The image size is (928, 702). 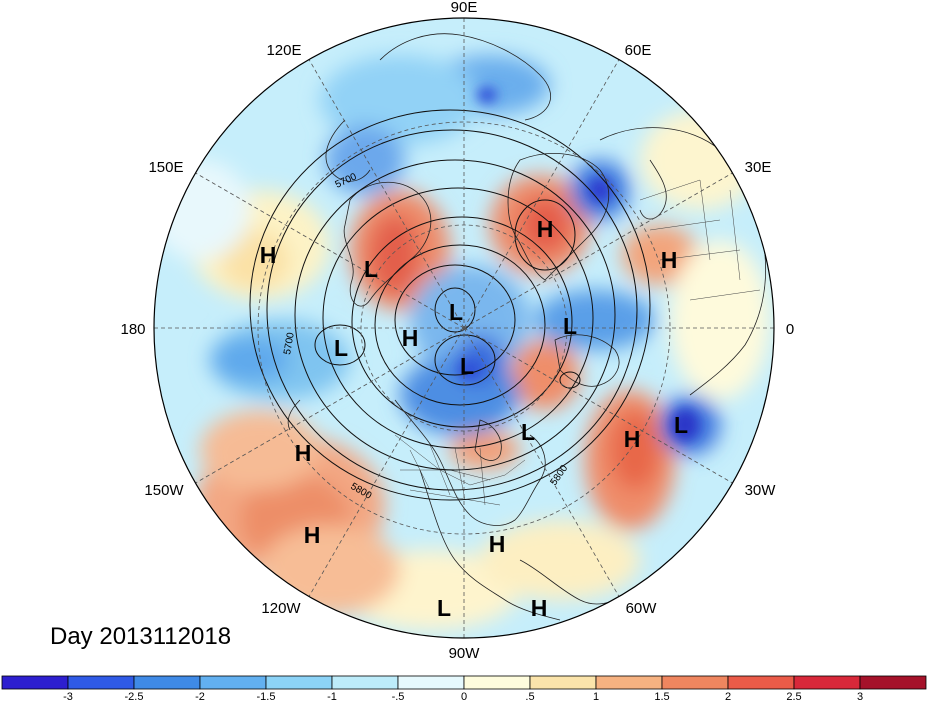 I want to click on colorbar-tick-label: -2, so click(x=200, y=696).